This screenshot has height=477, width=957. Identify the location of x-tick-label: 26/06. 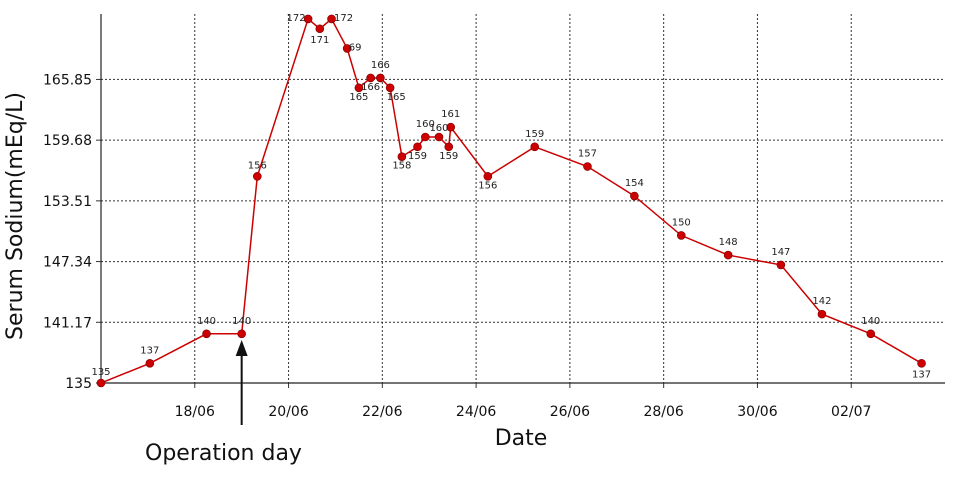
(570, 412).